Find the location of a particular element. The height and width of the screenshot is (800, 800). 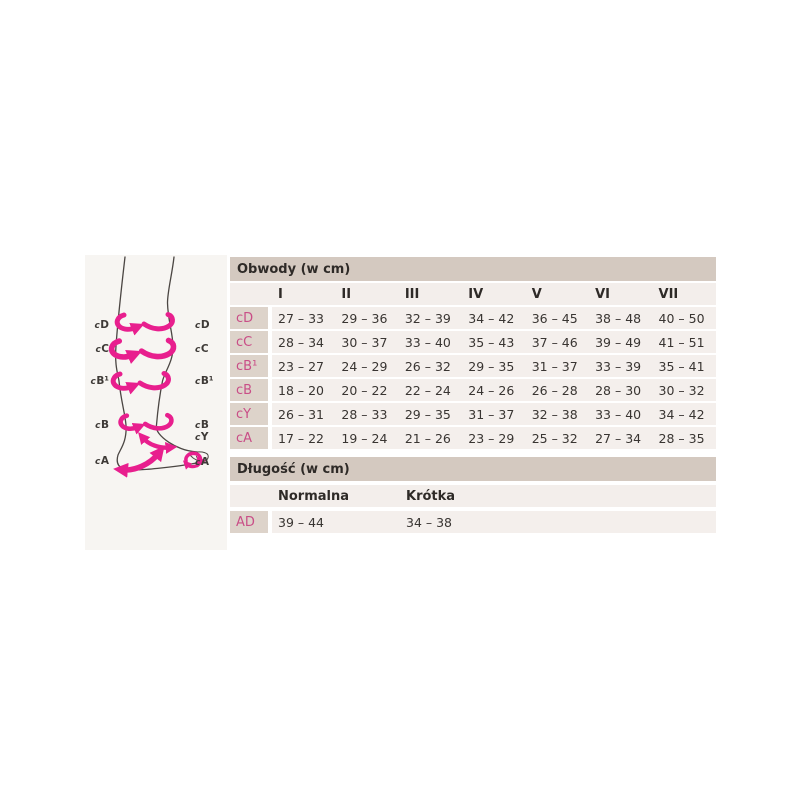

value-cell: 20 – 22 is located at coordinates (364, 390).